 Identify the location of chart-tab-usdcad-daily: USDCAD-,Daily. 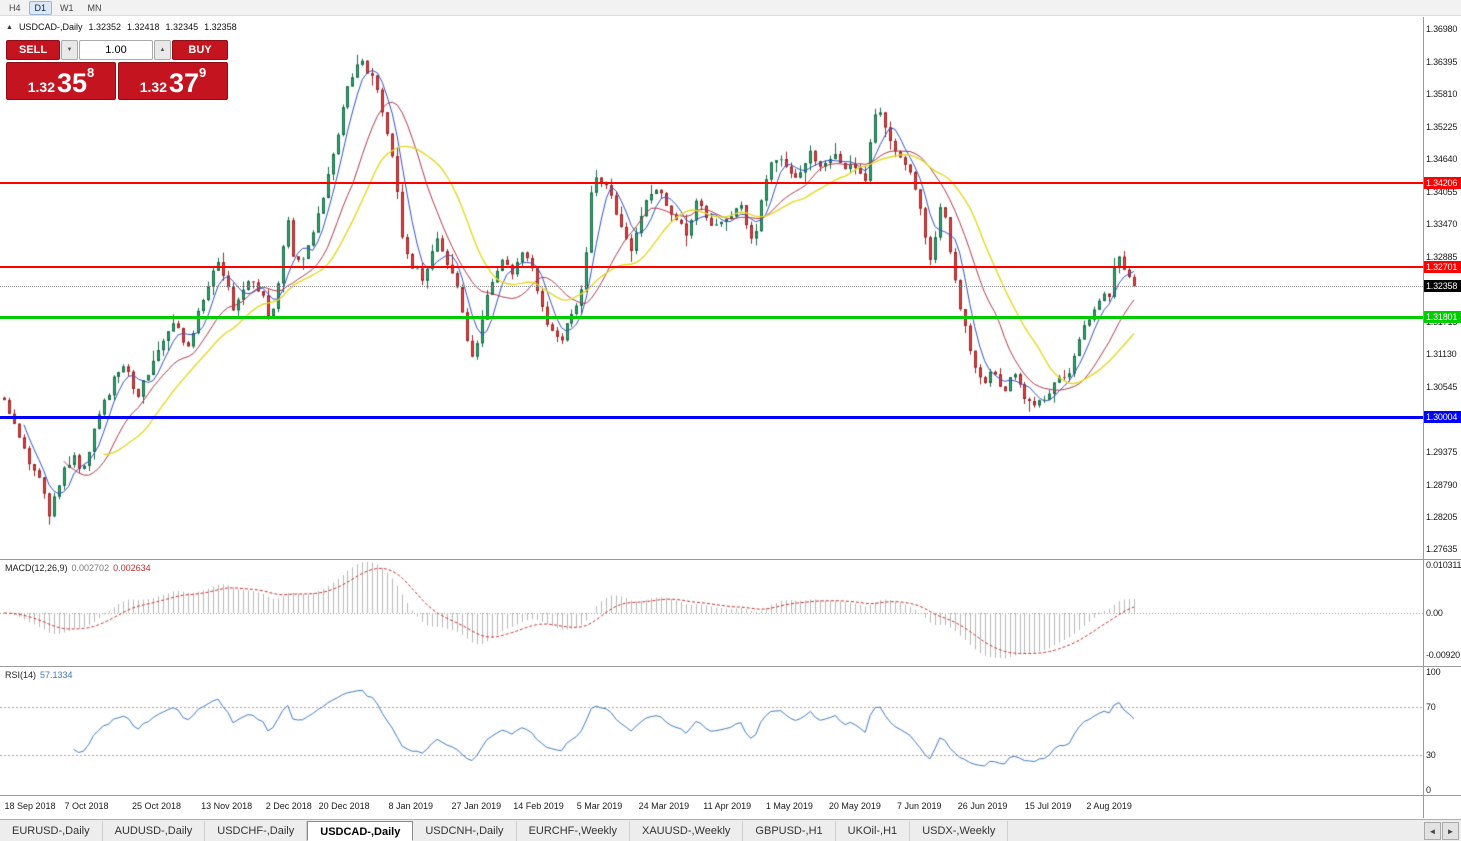
(360, 831).